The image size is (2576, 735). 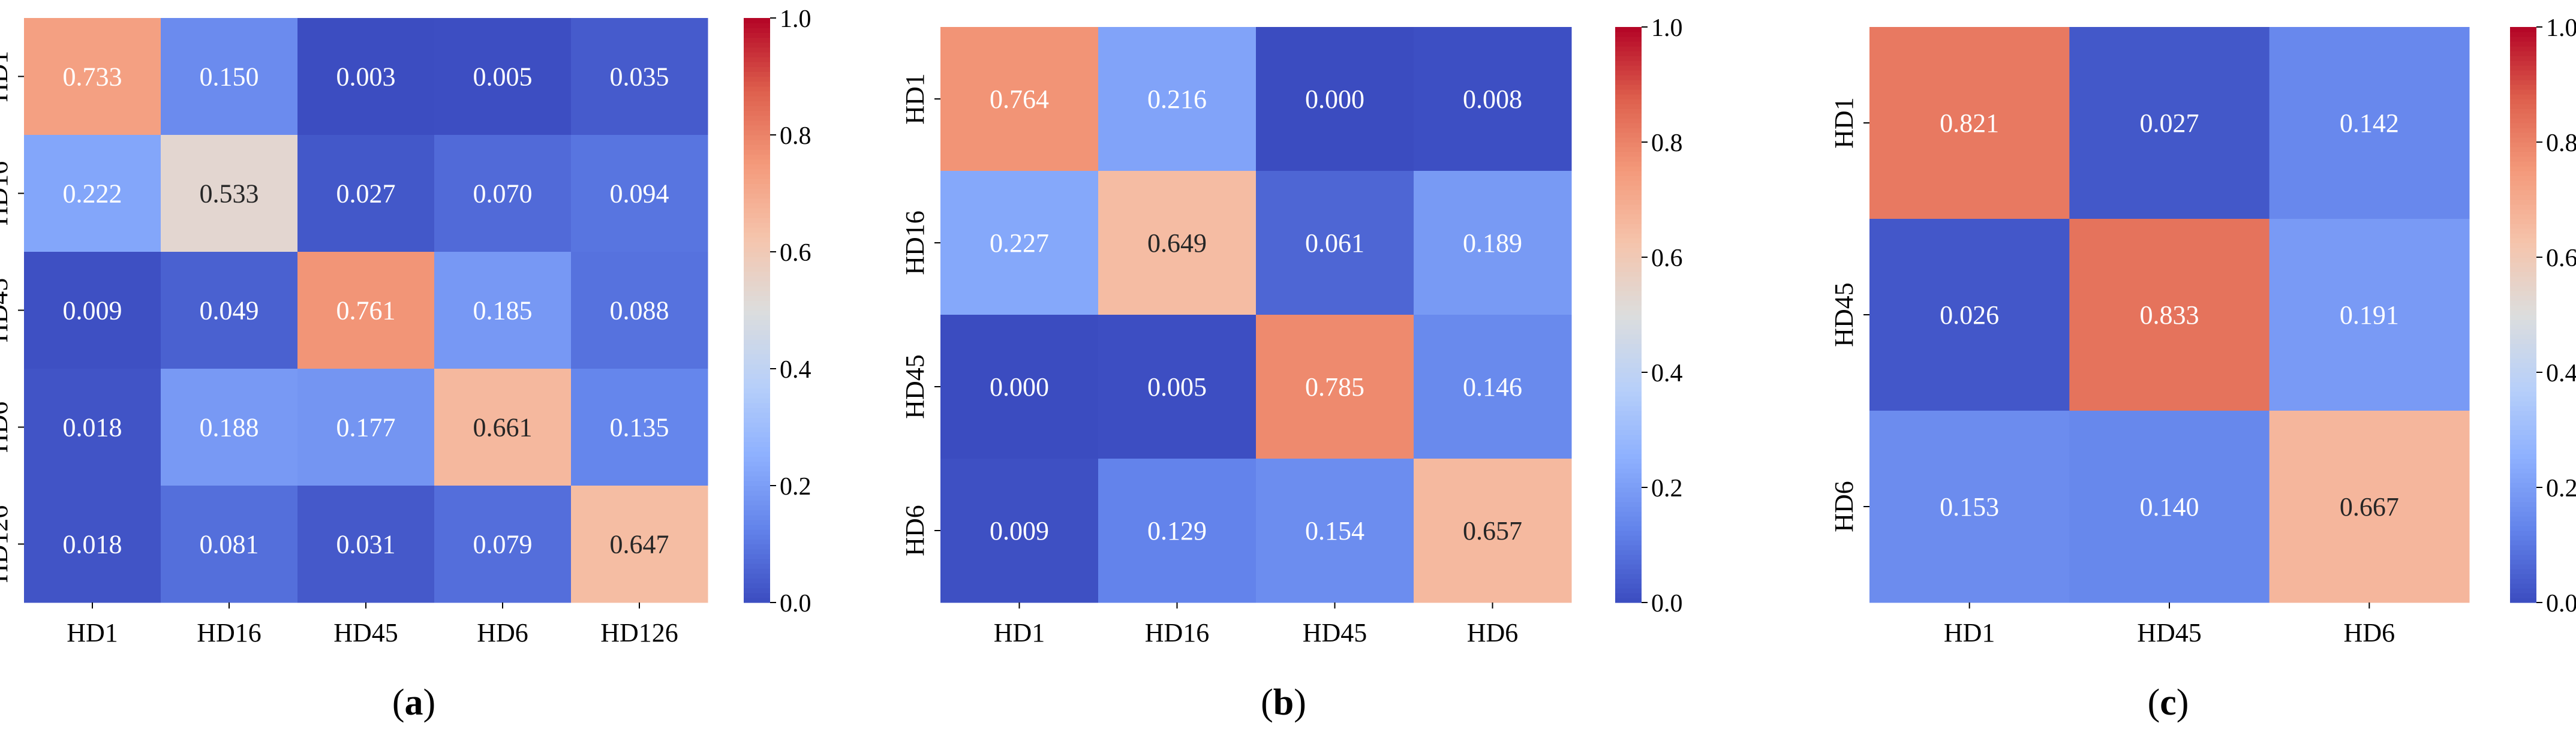 What do you see at coordinates (414, 703) in the screenshot?
I see `panel-label-letter: a` at bounding box center [414, 703].